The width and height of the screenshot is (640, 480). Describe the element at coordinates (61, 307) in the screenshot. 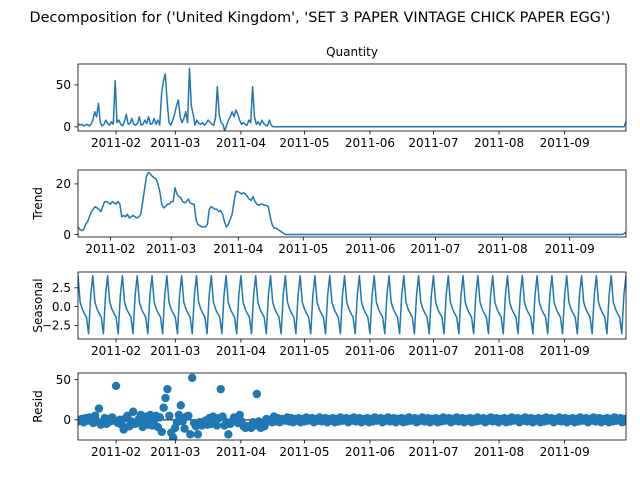

I see `y-tick-label: 0.0` at that location.